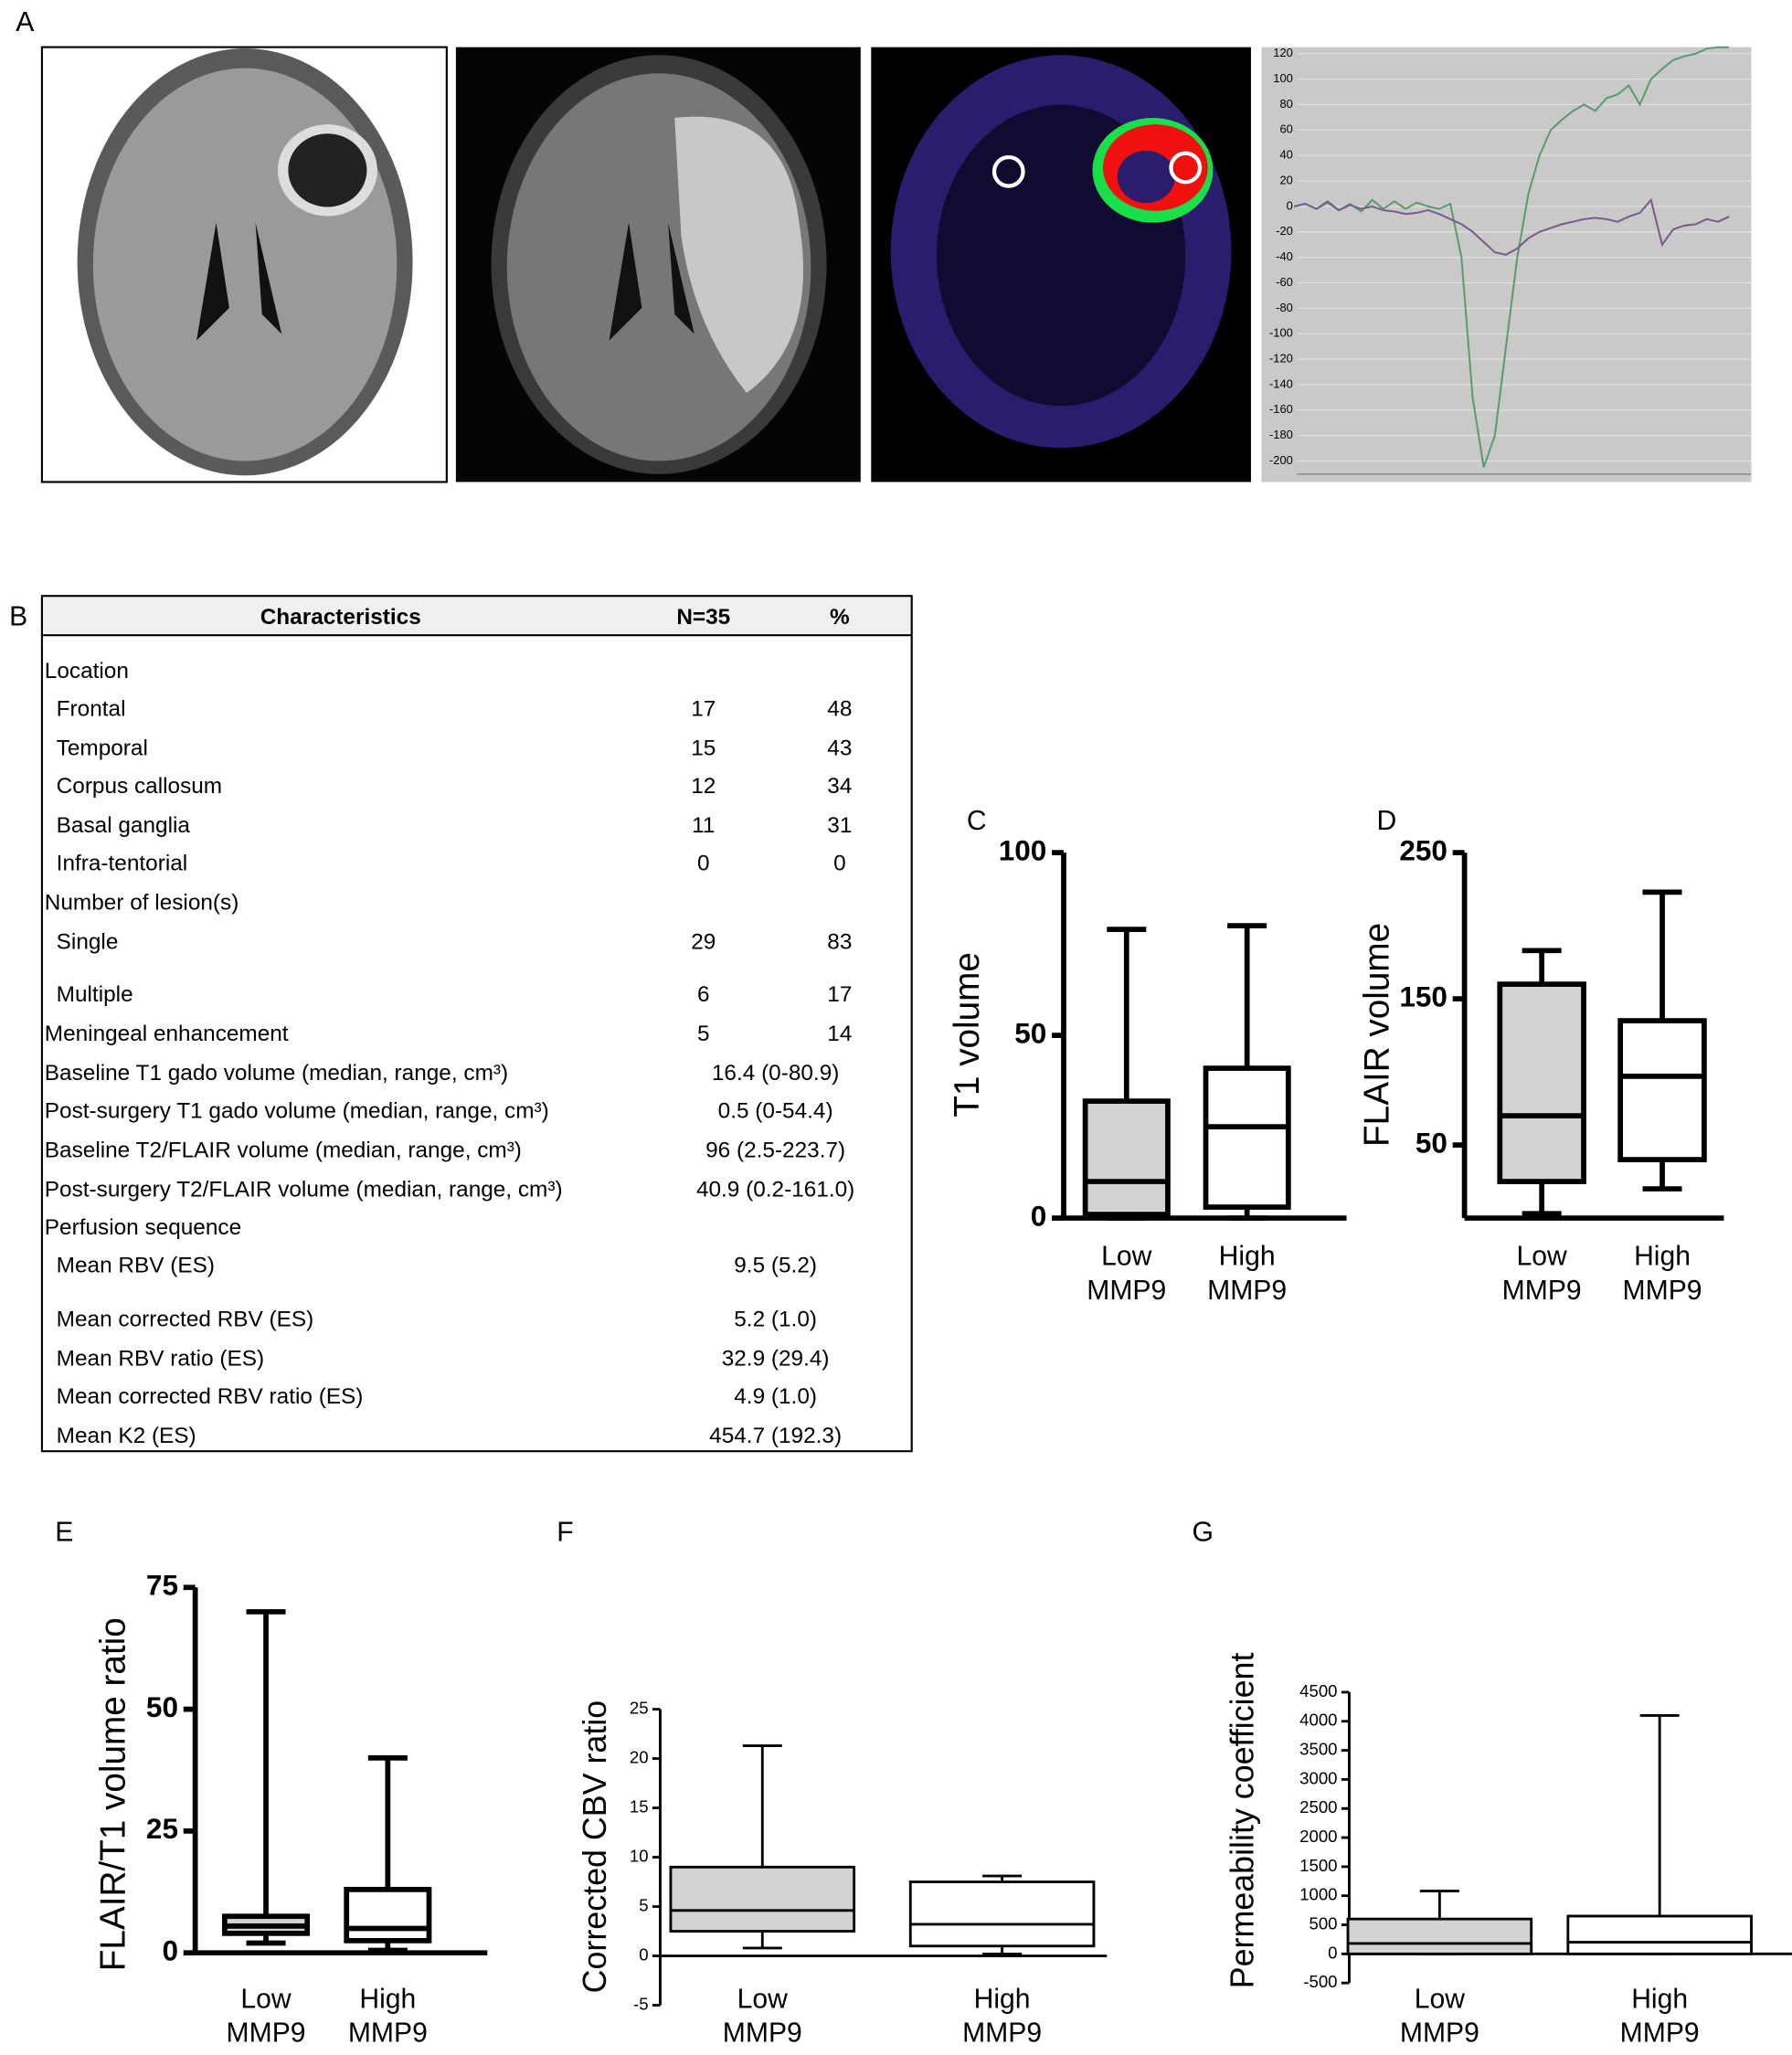 This screenshot has width=1792, height=2055. What do you see at coordinates (91, 708) in the screenshot?
I see `table-cell: Frontal` at bounding box center [91, 708].